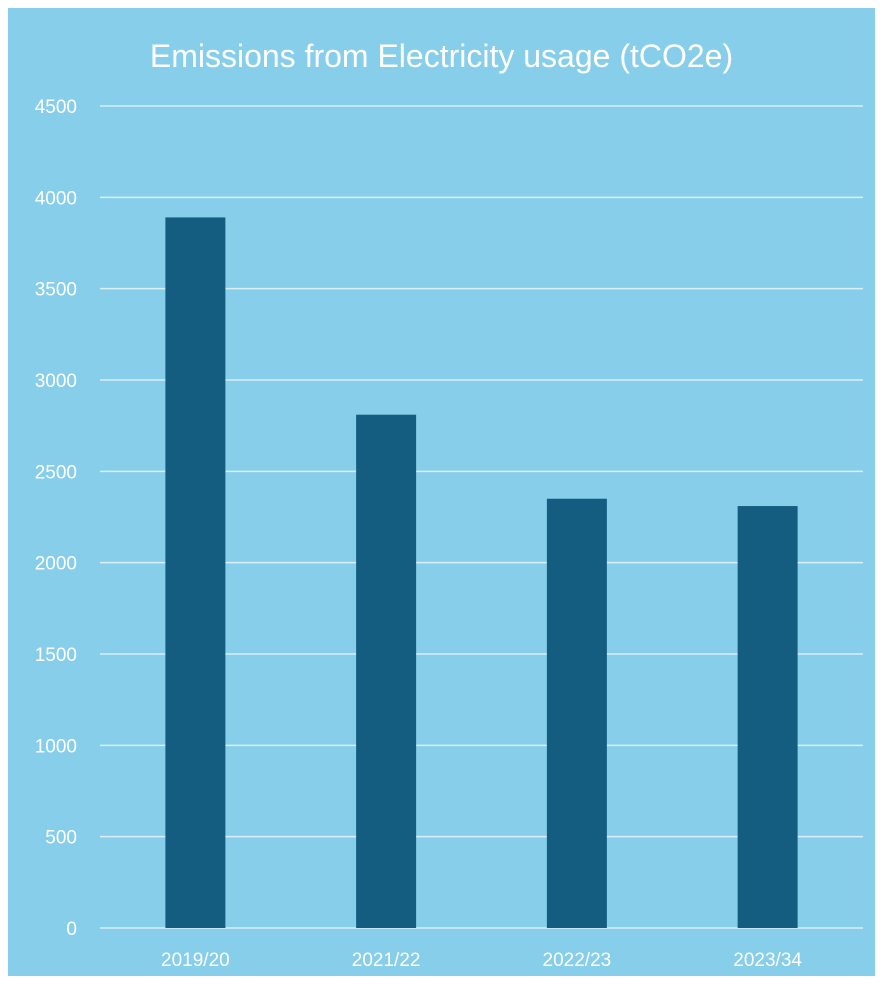 Image resolution: width=883 pixels, height=984 pixels. What do you see at coordinates (441, 56) in the screenshot?
I see `chart-title: Emissions from Electricity usage (tCO2e)` at bounding box center [441, 56].